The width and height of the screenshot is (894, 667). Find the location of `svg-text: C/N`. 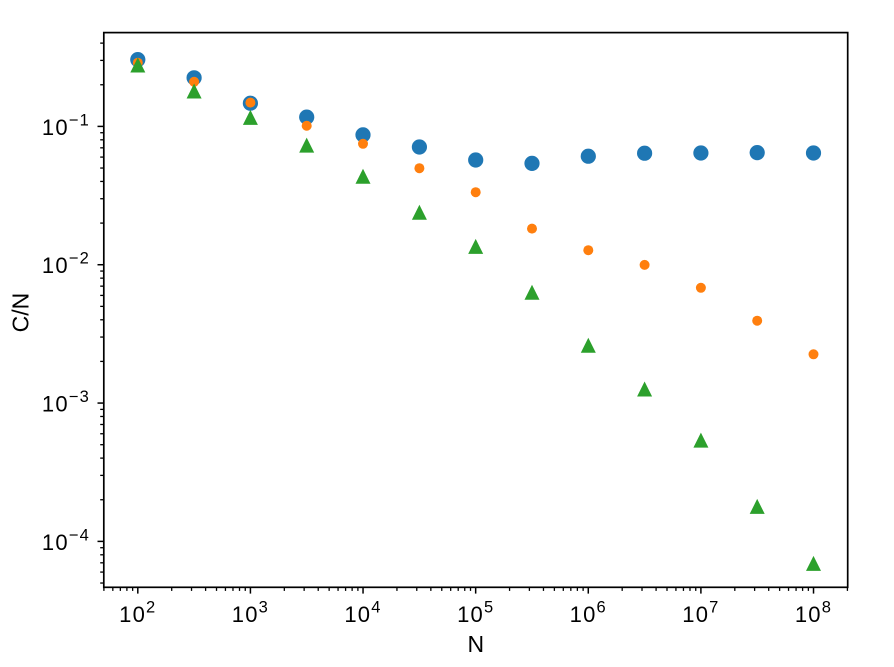

svg-text: C/N is located at coordinates (21, 313).